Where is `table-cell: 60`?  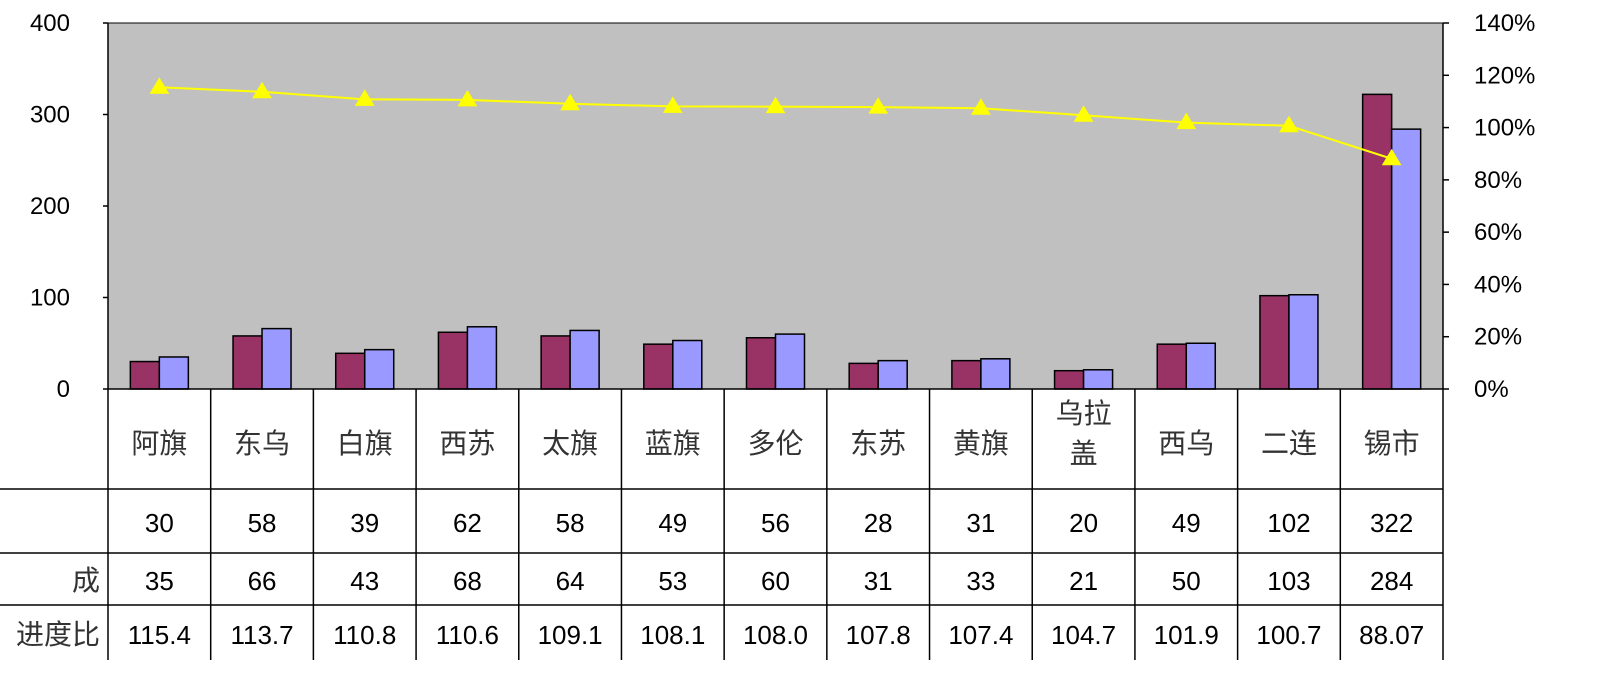 table-cell: 60 is located at coordinates (775, 581).